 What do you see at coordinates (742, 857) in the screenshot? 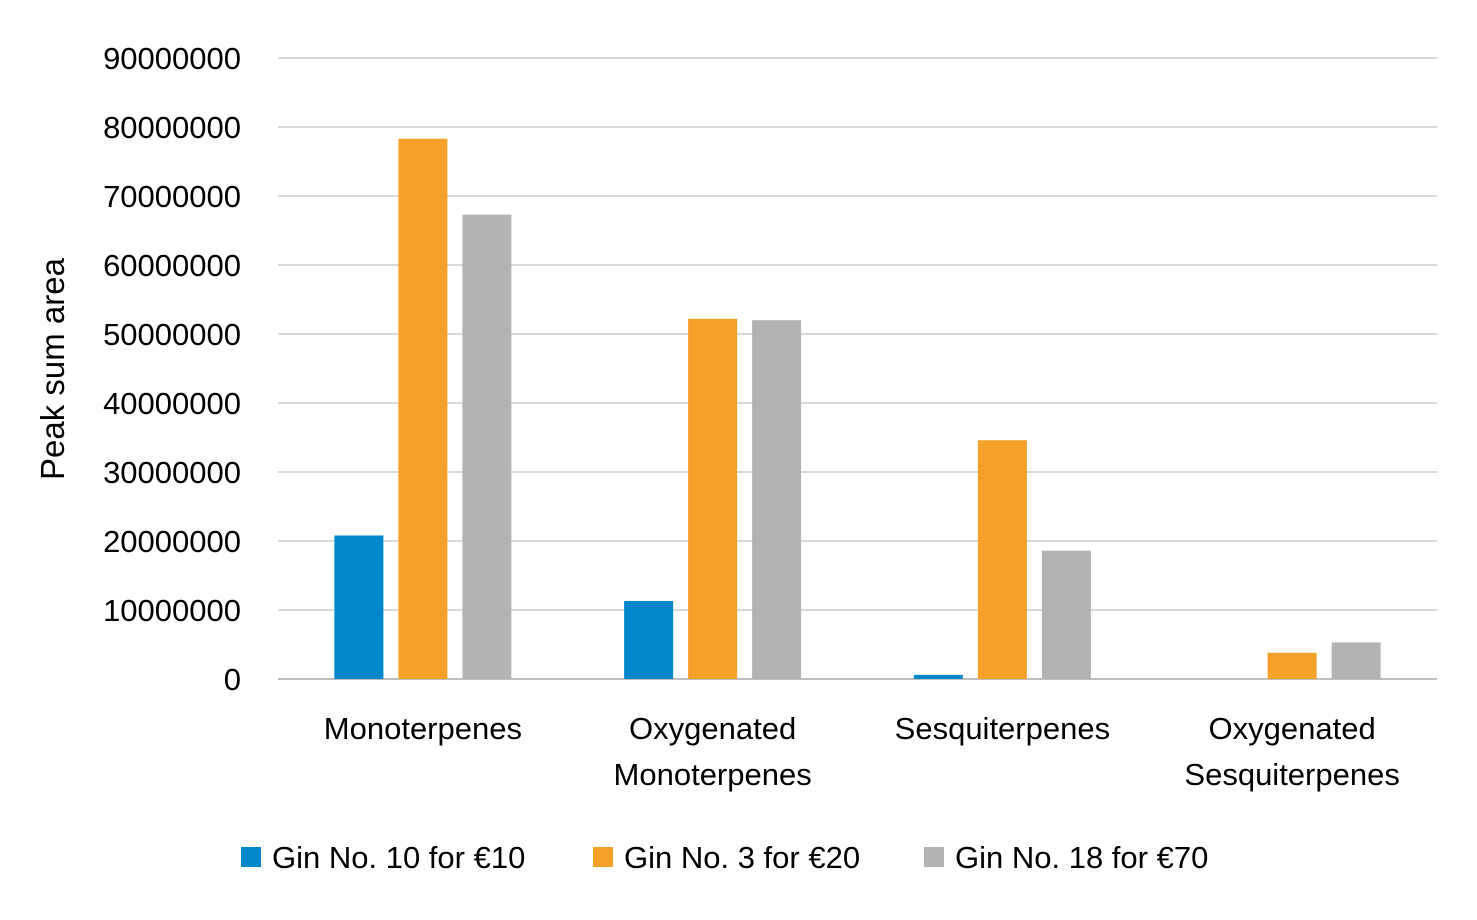
I see `legend-label: Gin No. 3 for €20` at bounding box center [742, 857].